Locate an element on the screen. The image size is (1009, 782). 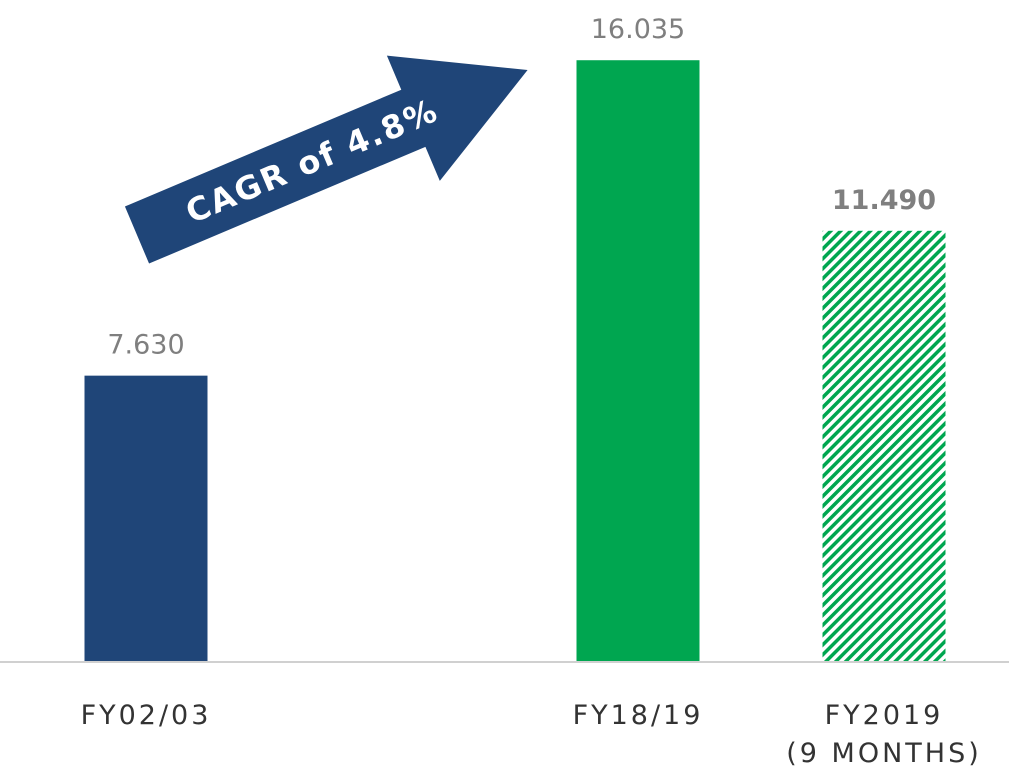
annotation: CAGR of 4.8% is located at coordinates (312, 161).